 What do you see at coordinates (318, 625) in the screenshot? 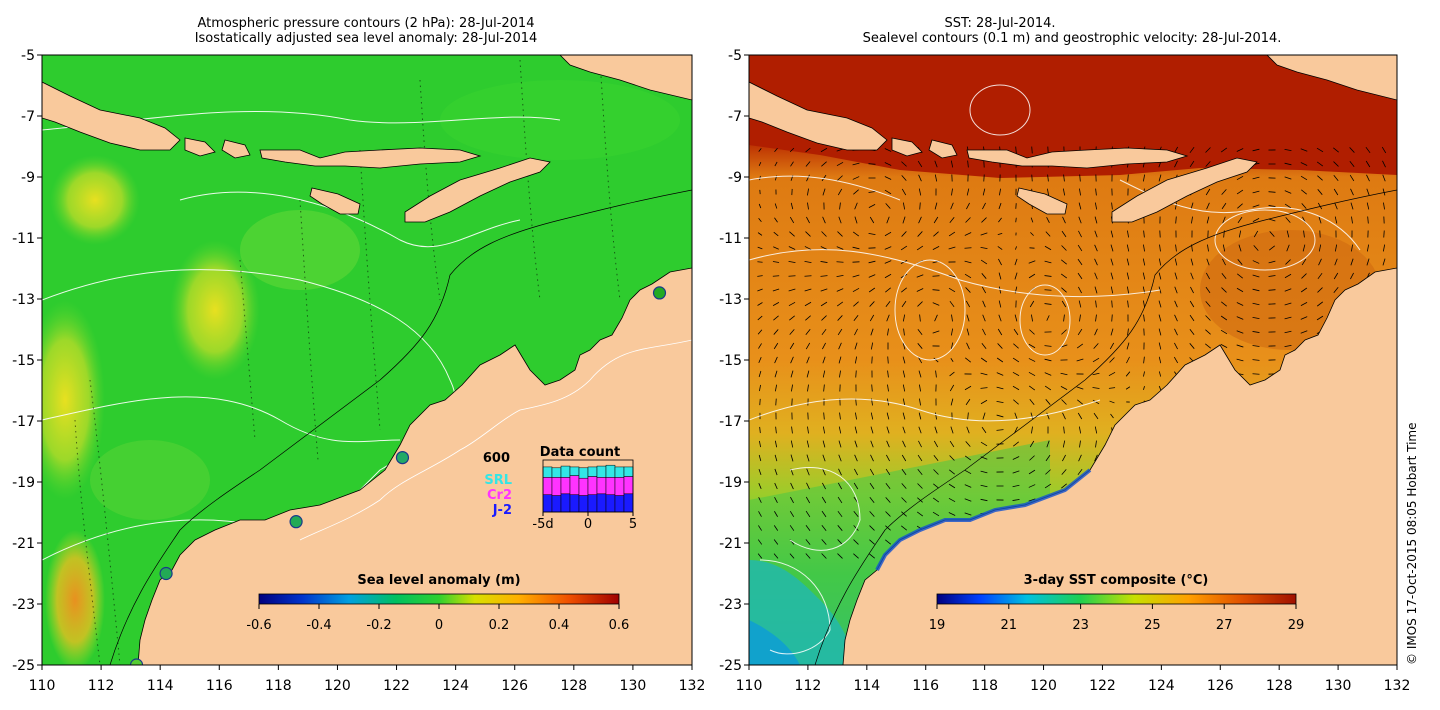
I see `colorbar-tick-label: -0.4` at bounding box center [318, 625].